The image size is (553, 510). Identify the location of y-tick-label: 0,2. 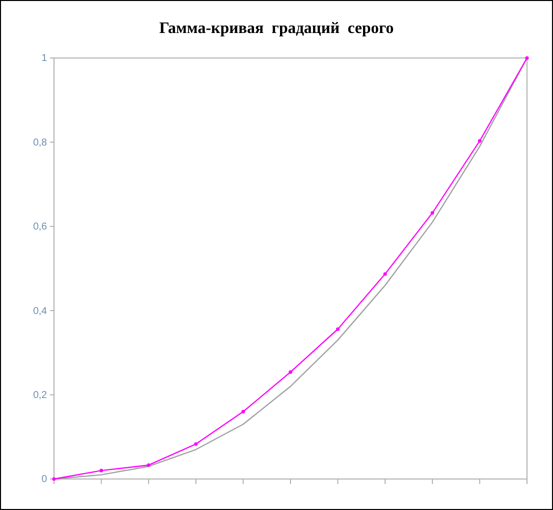
(40, 395).